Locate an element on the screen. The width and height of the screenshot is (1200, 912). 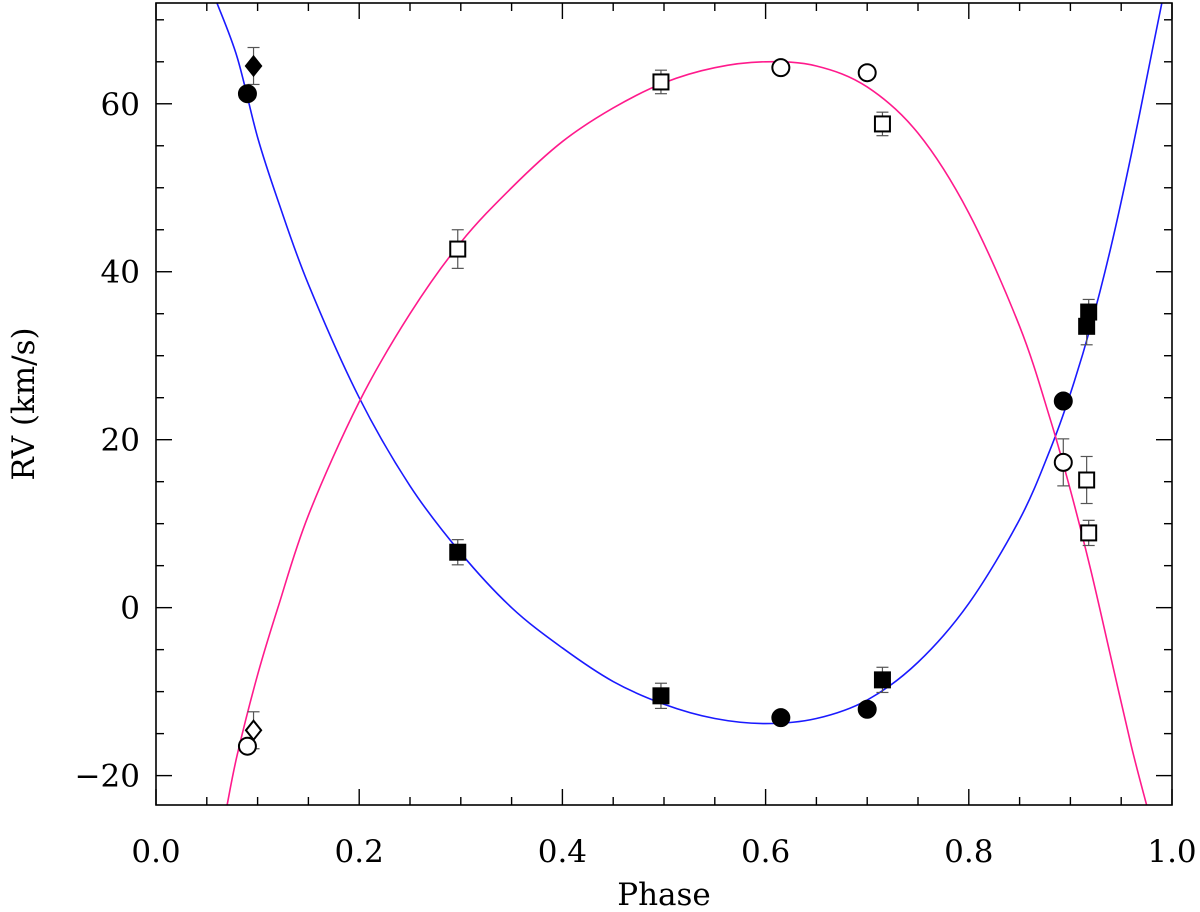
x-tick-label: 0.0 is located at coordinates (155, 852).